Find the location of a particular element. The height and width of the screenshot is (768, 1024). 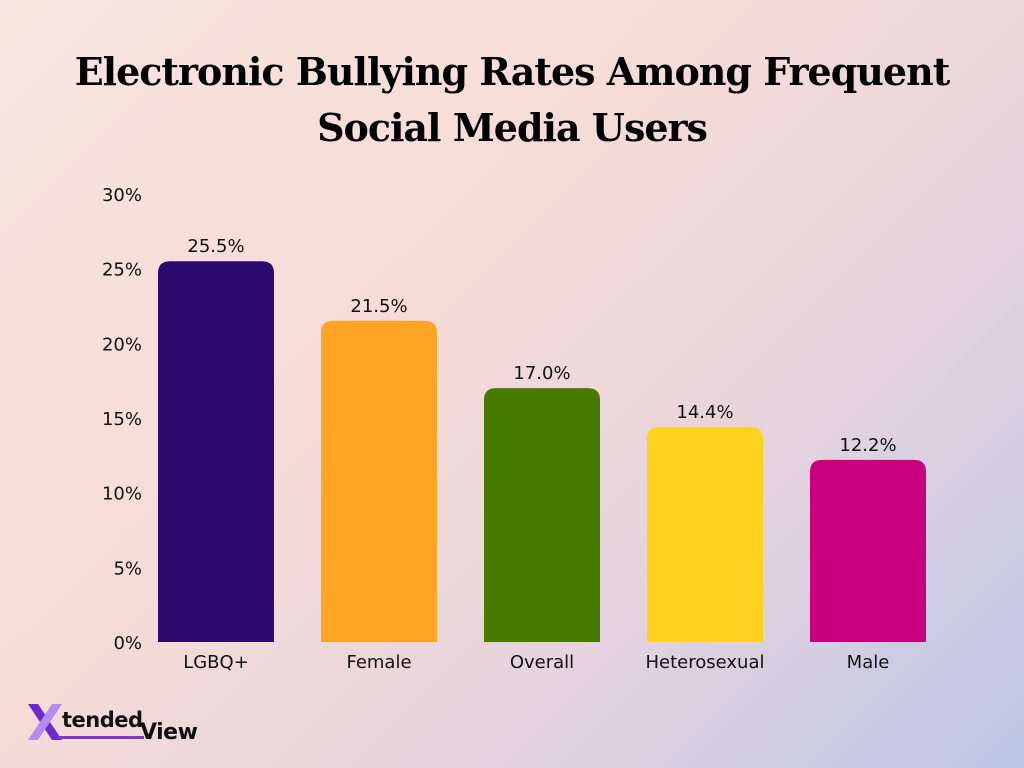

y-tick-label: 5% is located at coordinates (127, 568).